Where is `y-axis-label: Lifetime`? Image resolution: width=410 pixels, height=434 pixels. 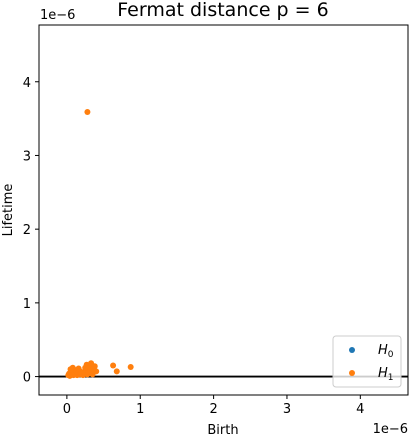
y-axis-label: Lifetime is located at coordinates (8, 210).